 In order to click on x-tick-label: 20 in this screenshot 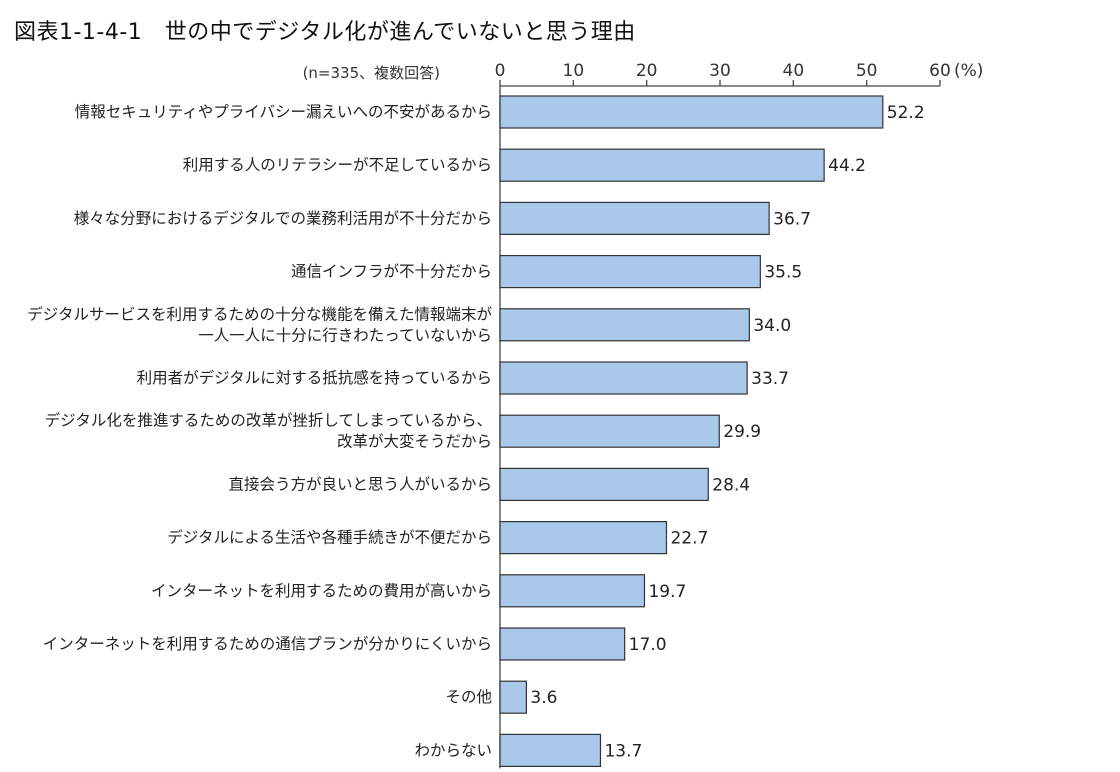, I will do `click(647, 71)`.